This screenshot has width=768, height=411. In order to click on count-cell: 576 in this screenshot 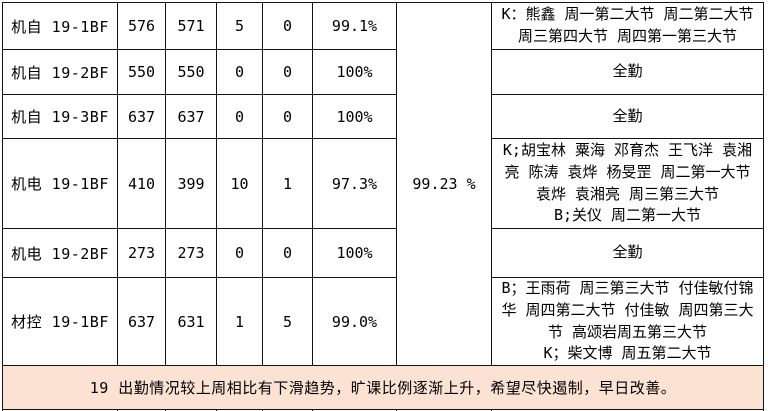, I will do `click(141, 26)`.